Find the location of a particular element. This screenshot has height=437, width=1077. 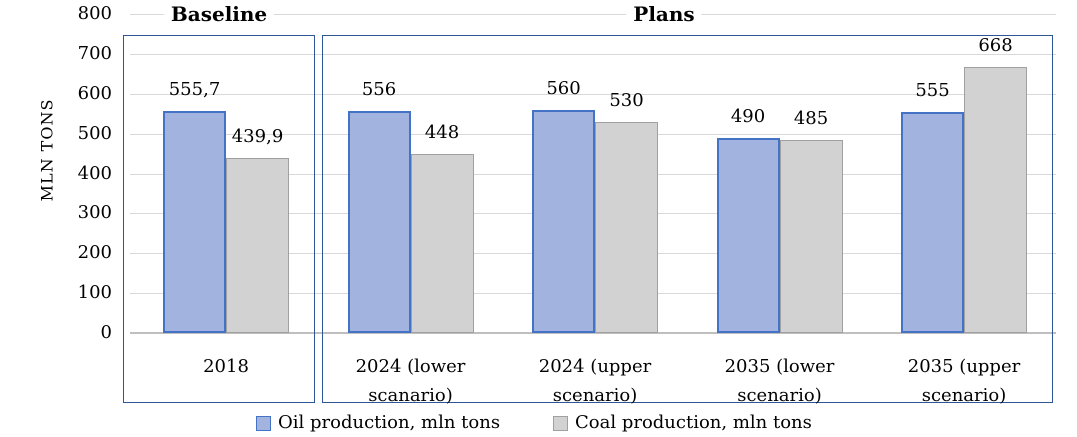

legend-label: Oil production, mln tons is located at coordinates (389, 422).